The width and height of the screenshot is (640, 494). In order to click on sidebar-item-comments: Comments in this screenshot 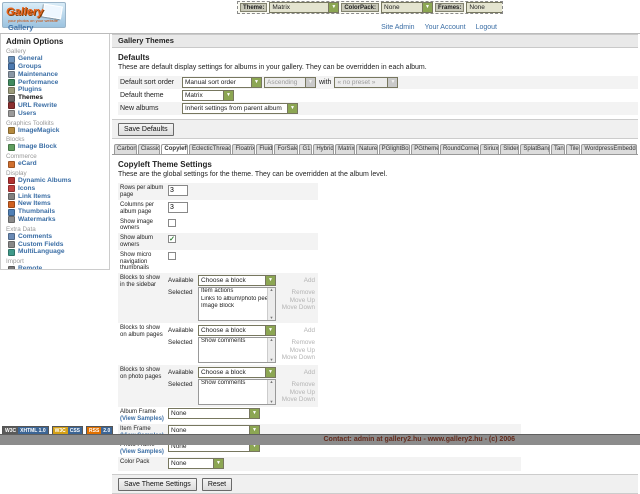, I will do `click(57, 237)`.